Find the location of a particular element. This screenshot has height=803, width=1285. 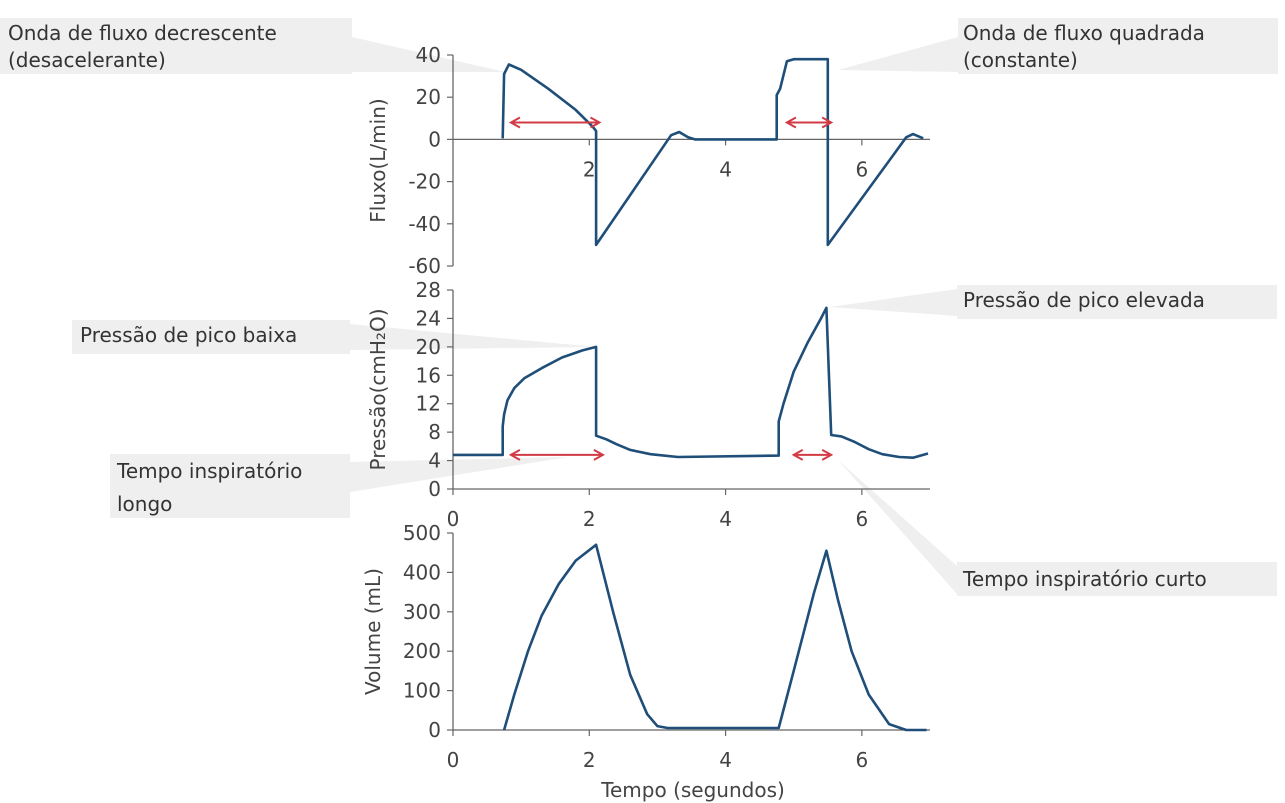

callout-text-line: Onda de fluxo decrescente is located at coordinates (142, 33).